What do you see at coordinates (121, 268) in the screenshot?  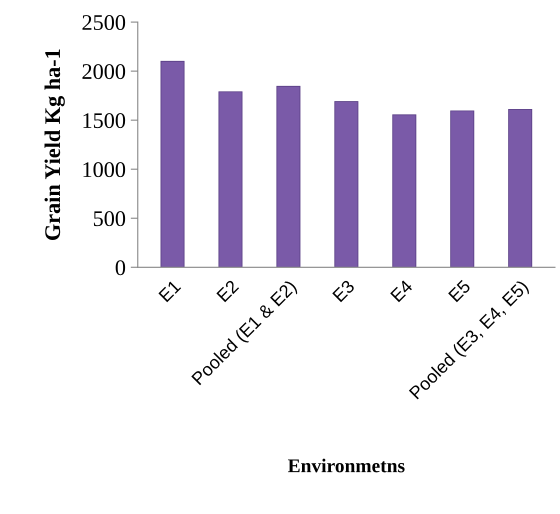 I see `y-tick-label: 0` at bounding box center [121, 268].